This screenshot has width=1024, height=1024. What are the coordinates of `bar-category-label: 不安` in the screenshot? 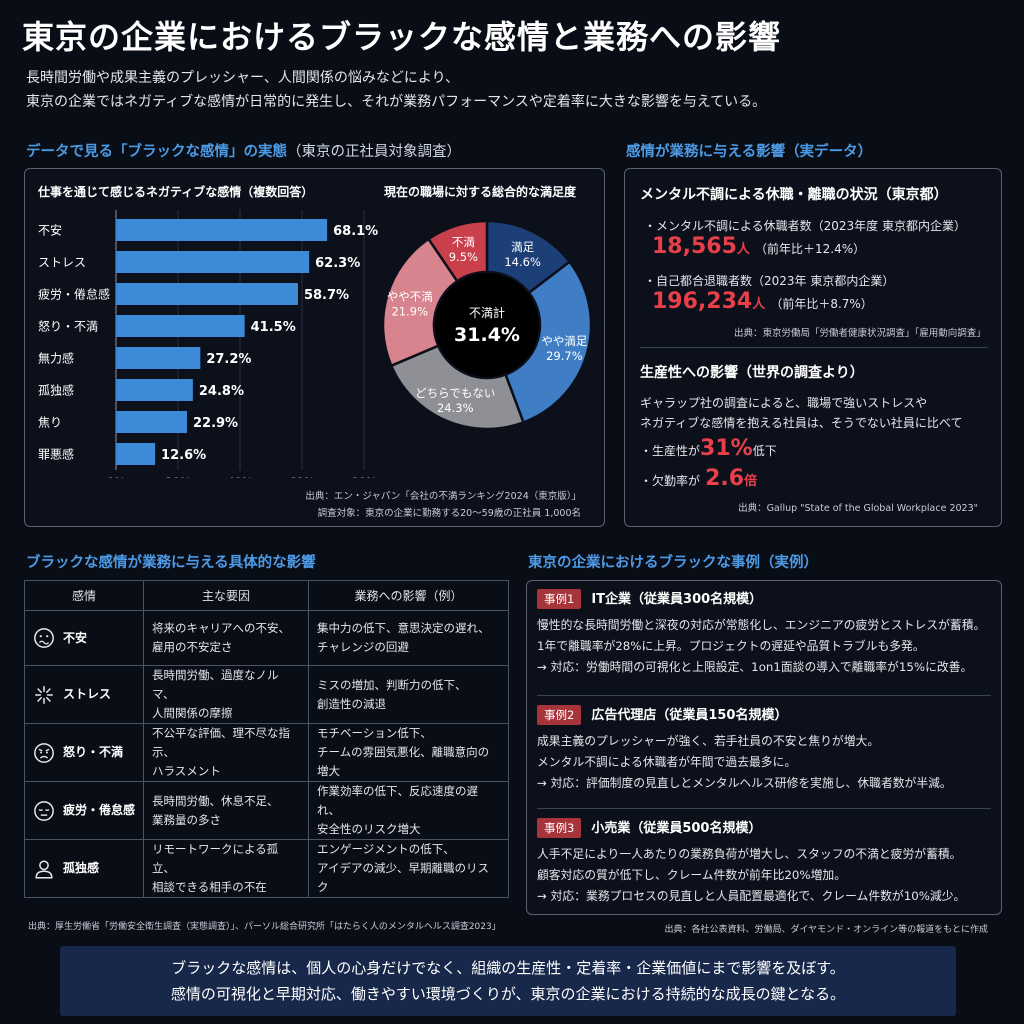 It's located at (50, 230).